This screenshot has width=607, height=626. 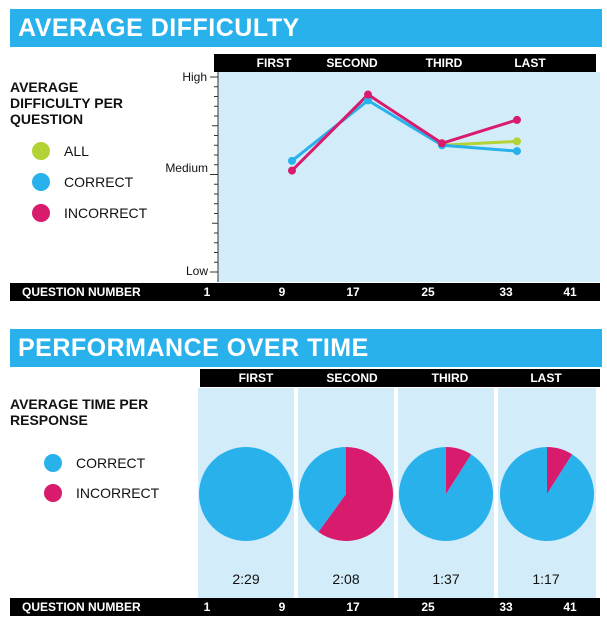 What do you see at coordinates (47, 119) in the screenshot?
I see `difficulty-subtitle-line: QUESTION` at bounding box center [47, 119].